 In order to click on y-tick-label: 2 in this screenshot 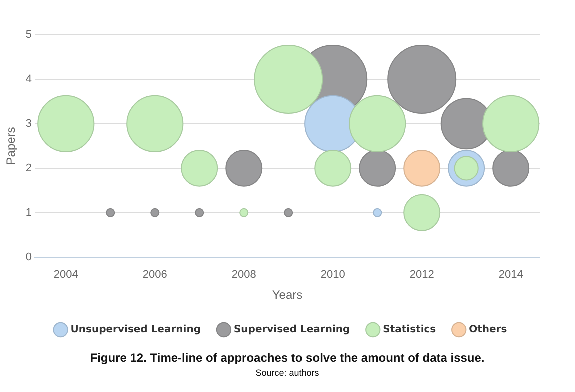, I will do `click(29, 168)`.